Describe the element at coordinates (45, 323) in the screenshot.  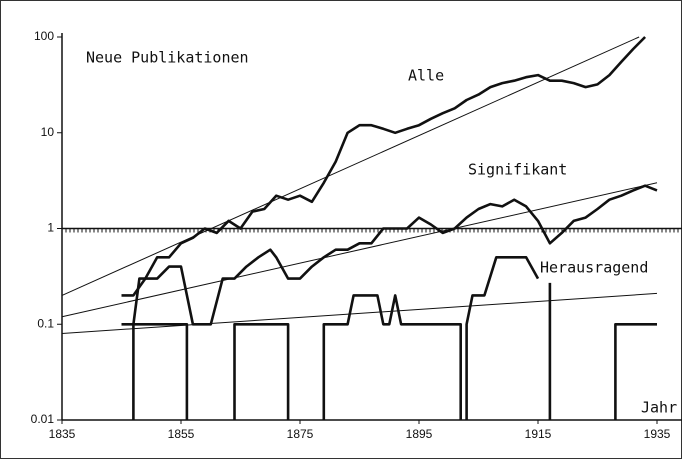
I see `y-tick-label: 0.1` at that location.